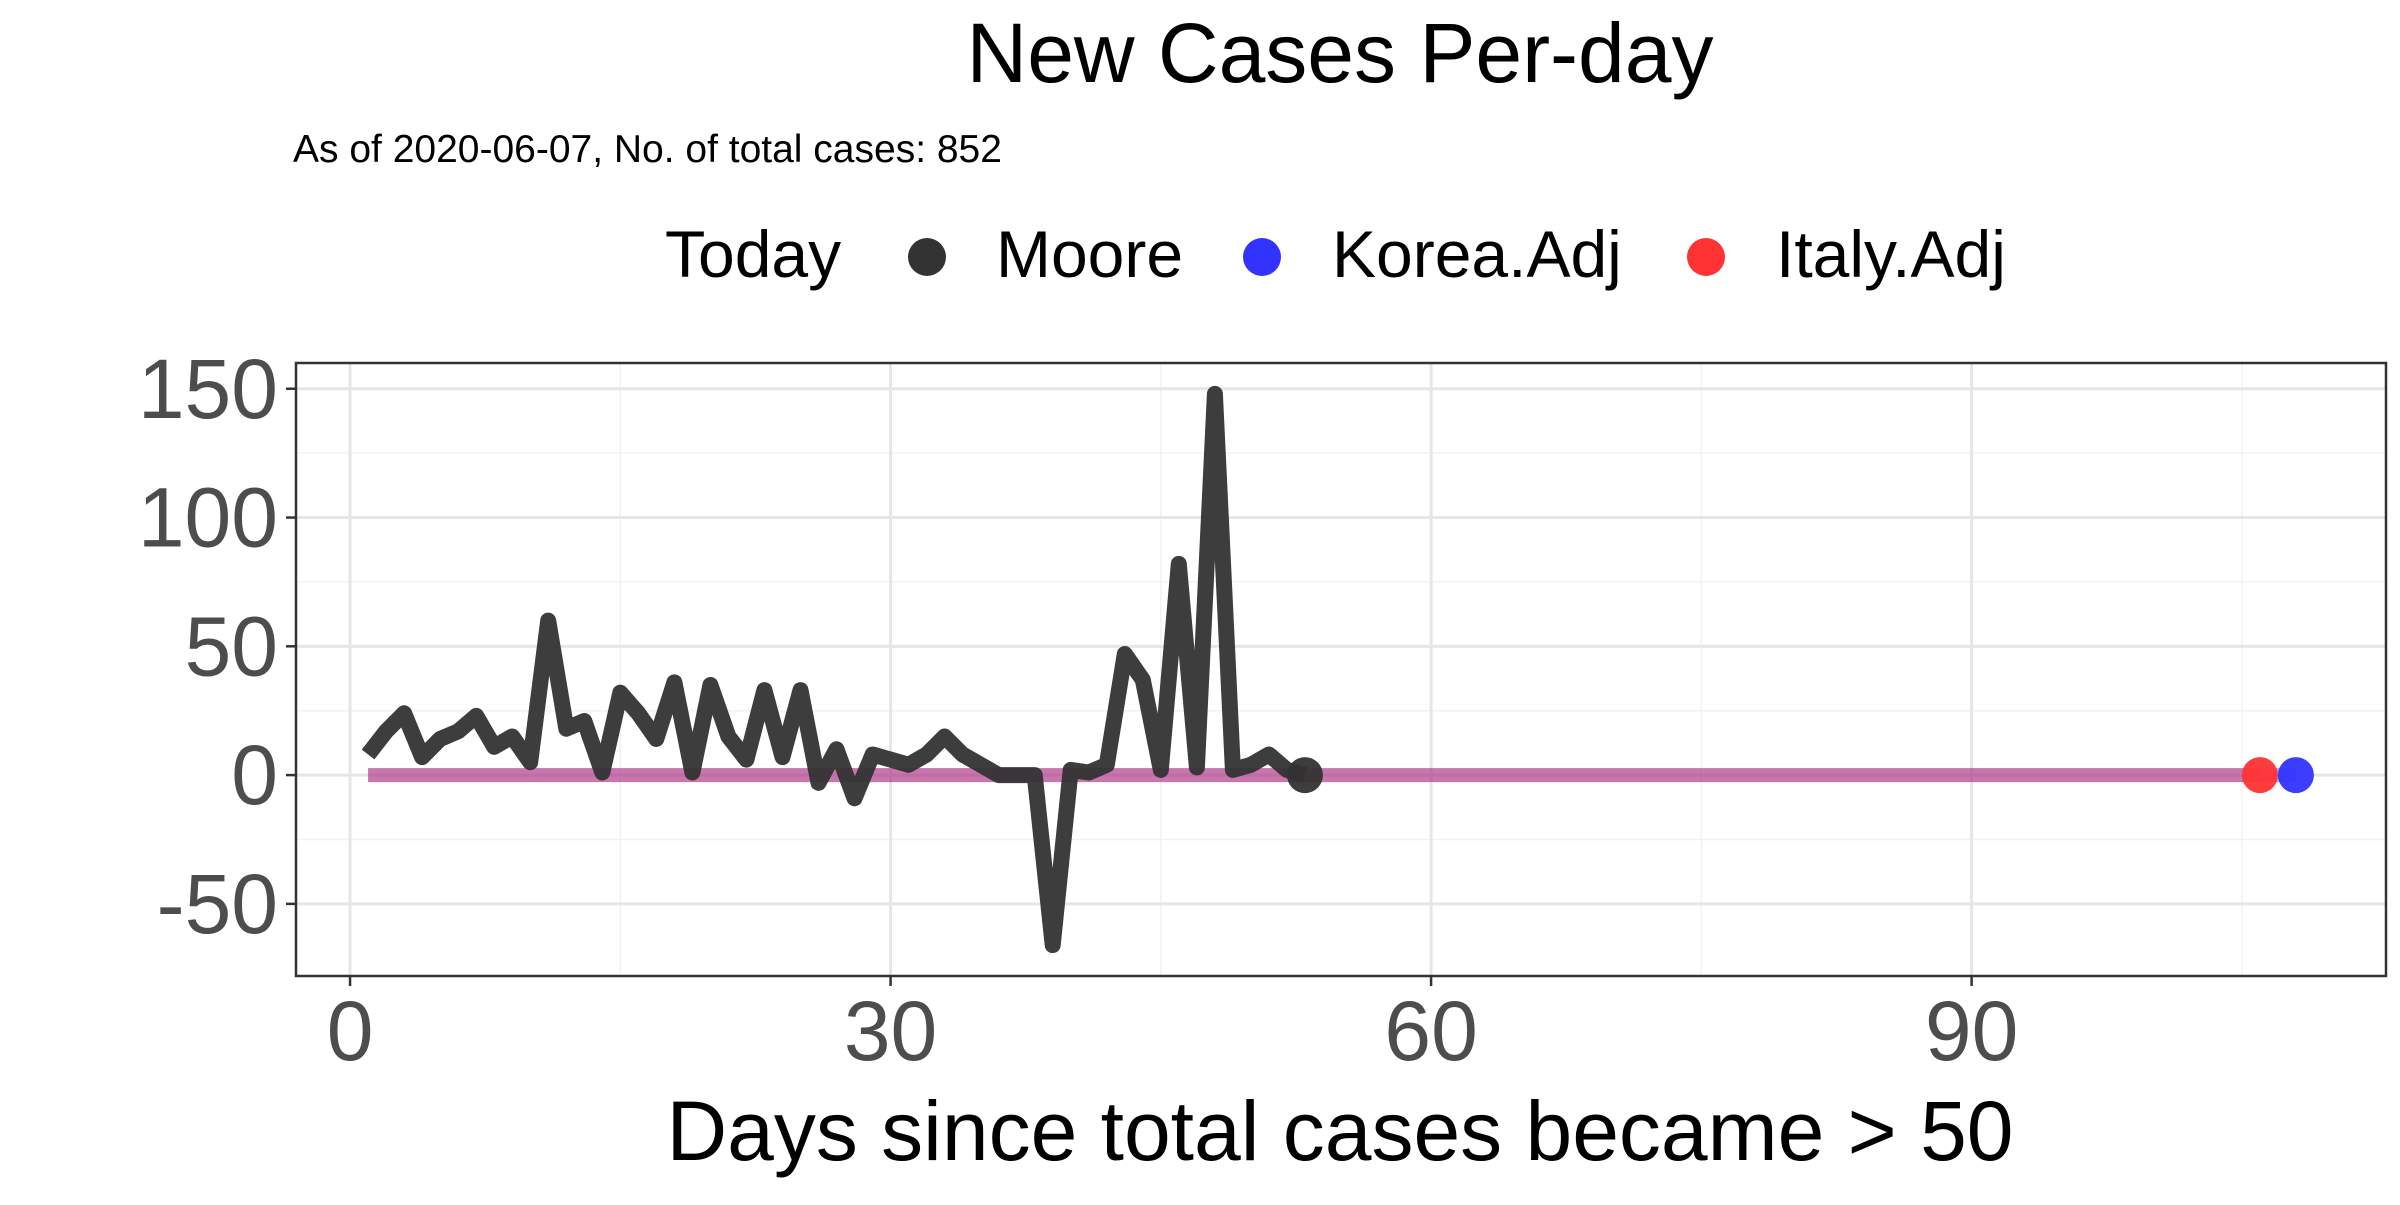  I want to click on legend: Today Moore Korea.Adj Italy.Adj, so click(1335, 254).